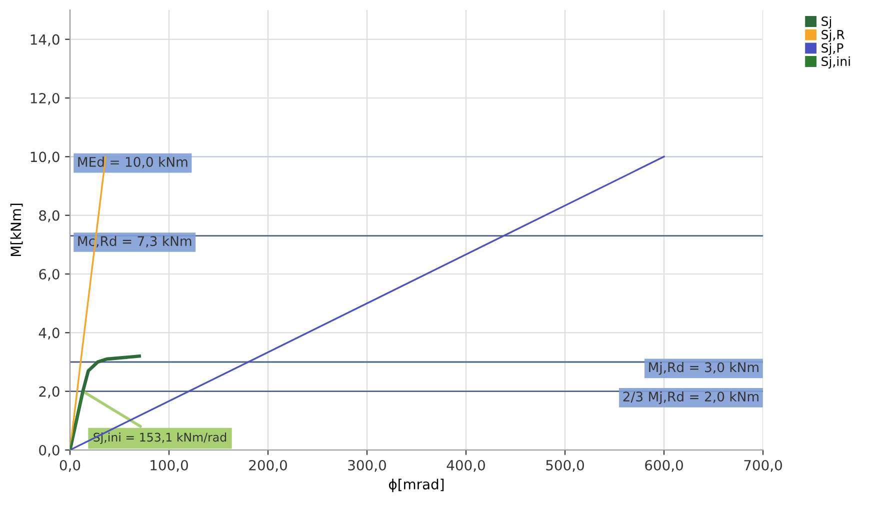  Describe the element at coordinates (416, 485) in the screenshot. I see `x-axis-title: ϕ[mrad]` at that location.